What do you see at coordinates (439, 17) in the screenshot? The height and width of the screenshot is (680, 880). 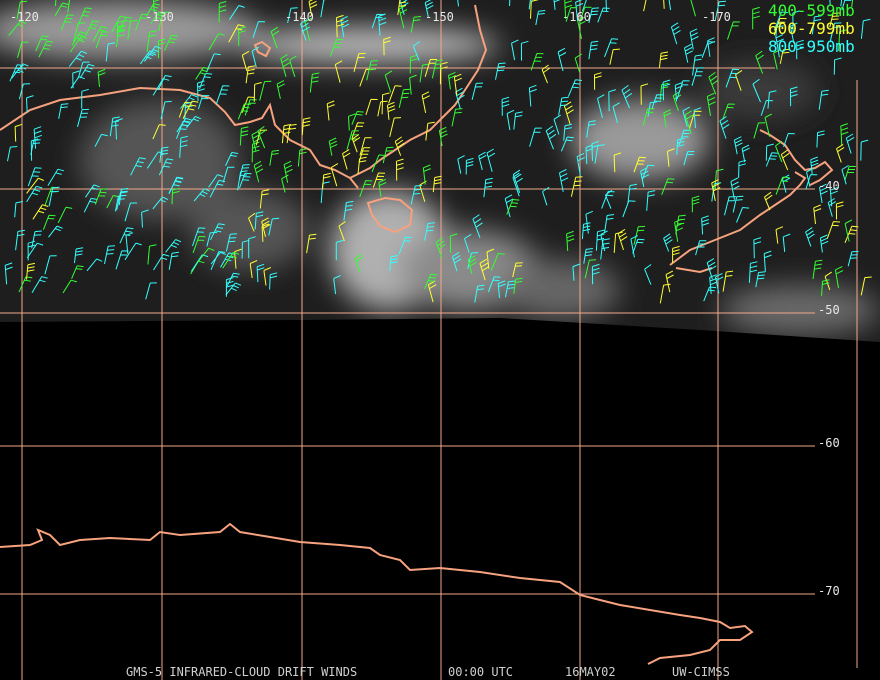 I see `longitude-label: -150` at bounding box center [439, 17].